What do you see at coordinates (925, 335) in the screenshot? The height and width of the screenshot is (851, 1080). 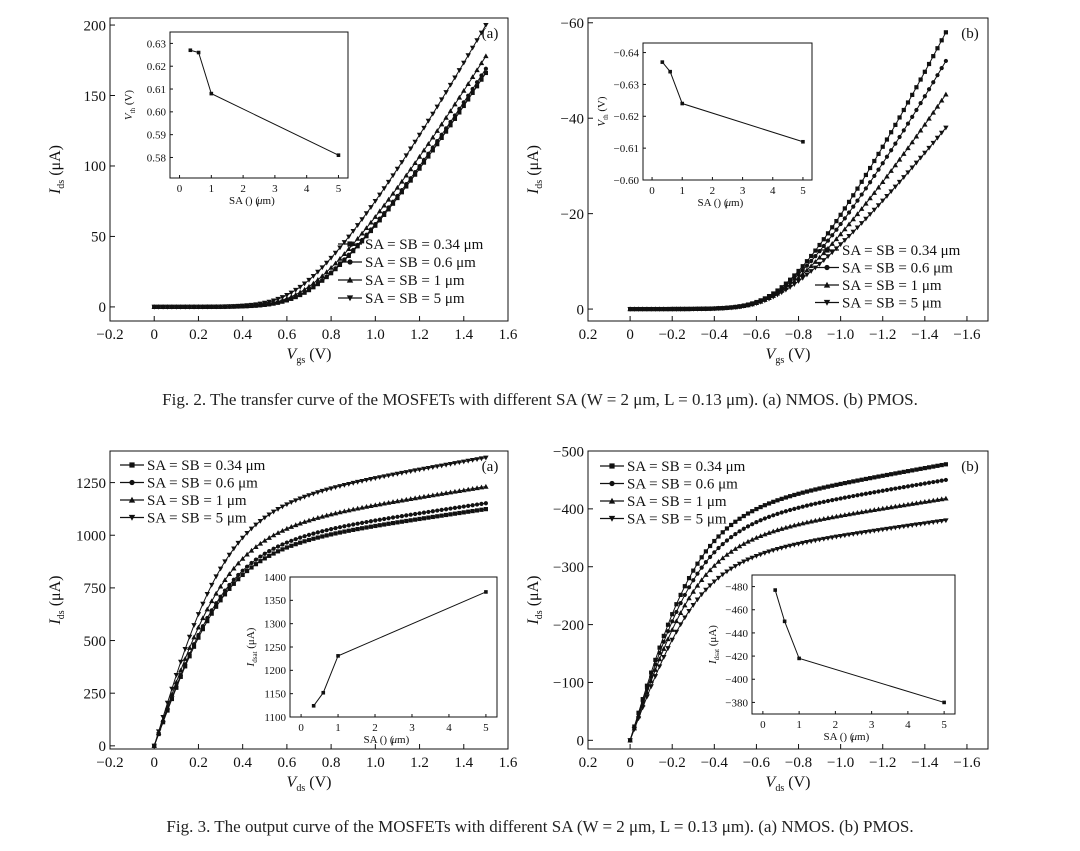 I see `fig2b-xtick-label: −1.4` at bounding box center [925, 335].